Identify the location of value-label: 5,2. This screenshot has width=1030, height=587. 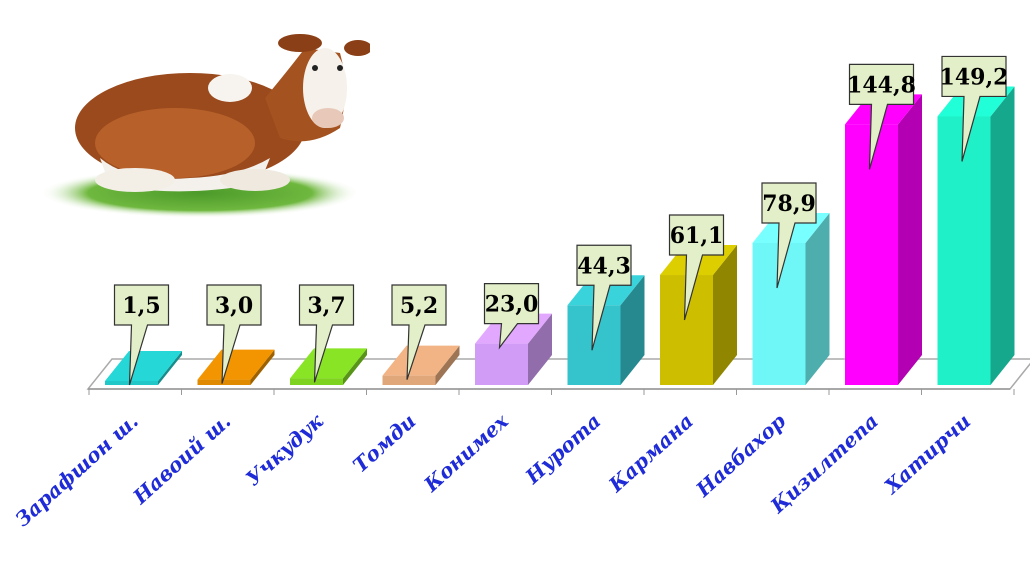
(419, 306).